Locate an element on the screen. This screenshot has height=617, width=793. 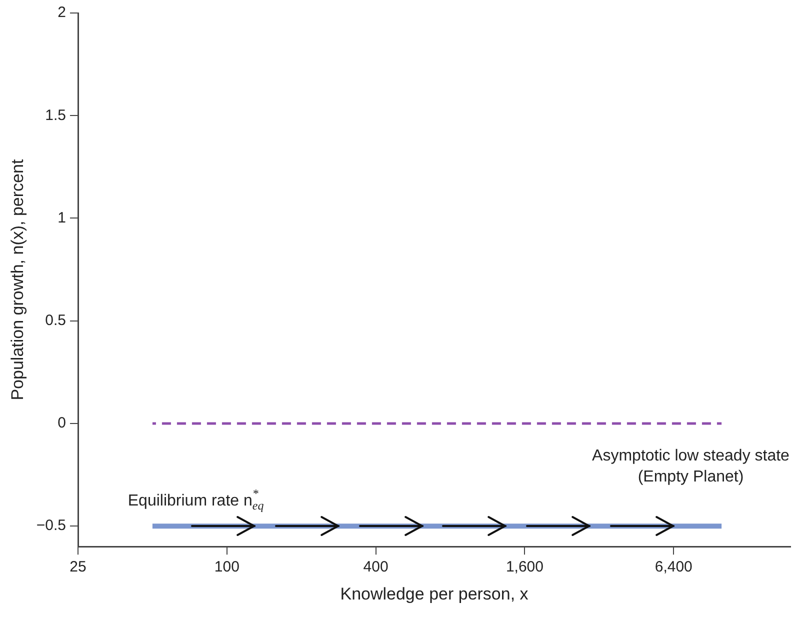
x-tick-label: 100 is located at coordinates (227, 567).